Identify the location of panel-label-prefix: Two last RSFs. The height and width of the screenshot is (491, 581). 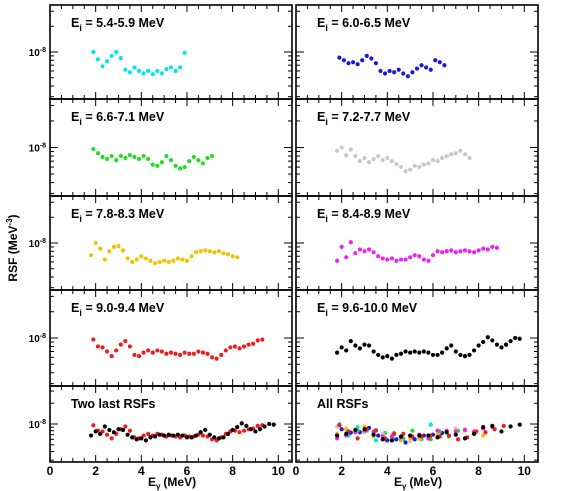
(113, 404).